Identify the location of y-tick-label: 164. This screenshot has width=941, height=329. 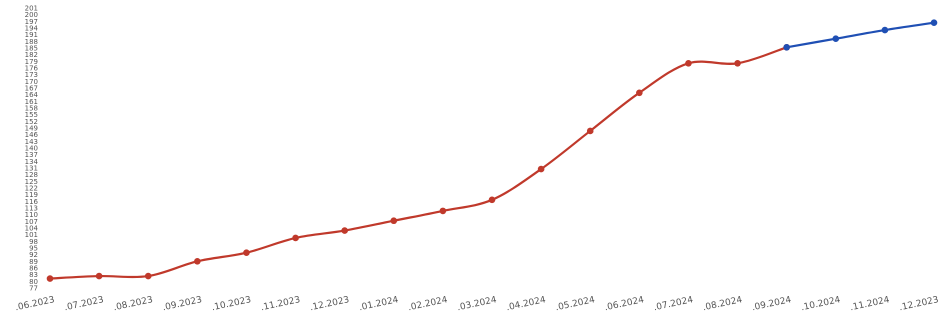
(32, 95).